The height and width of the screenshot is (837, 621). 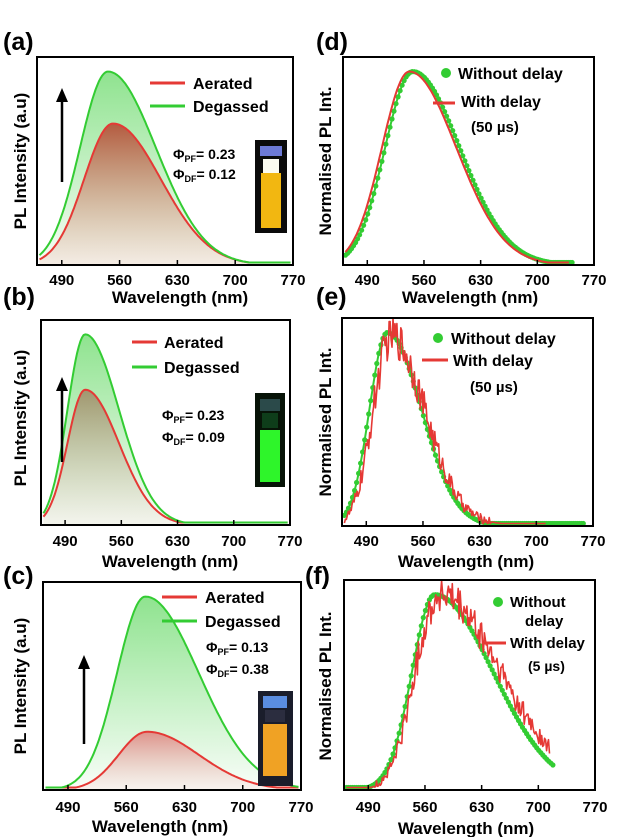 What do you see at coordinates (325, 161) in the screenshot?
I see `y-axis-label-d: Normalised PL Int.` at bounding box center [325, 161].